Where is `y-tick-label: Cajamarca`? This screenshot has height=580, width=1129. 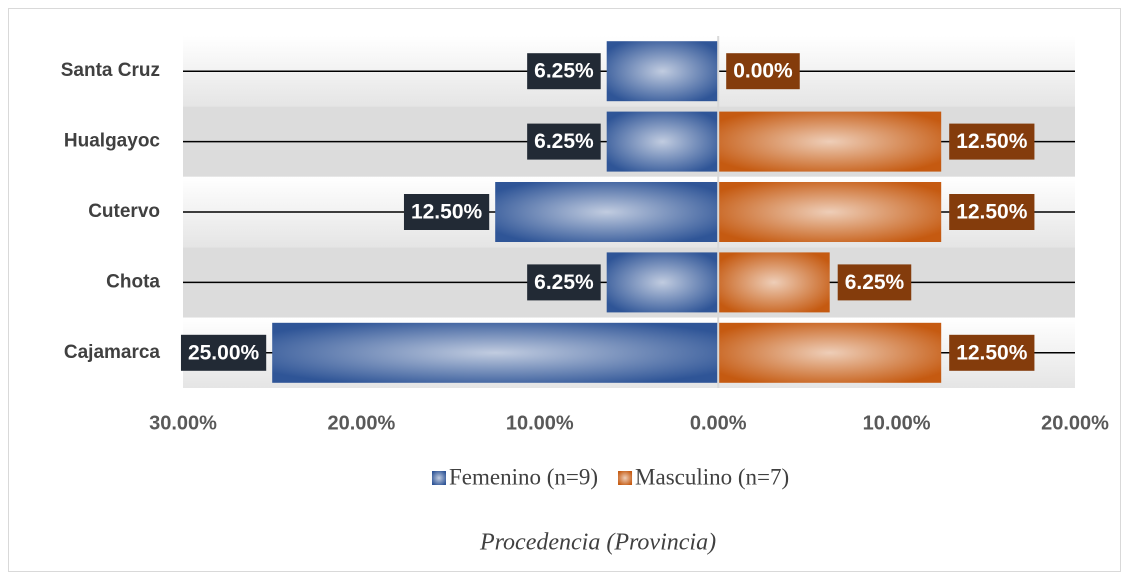
y-tick-label: Cajamarca is located at coordinates (112, 352).